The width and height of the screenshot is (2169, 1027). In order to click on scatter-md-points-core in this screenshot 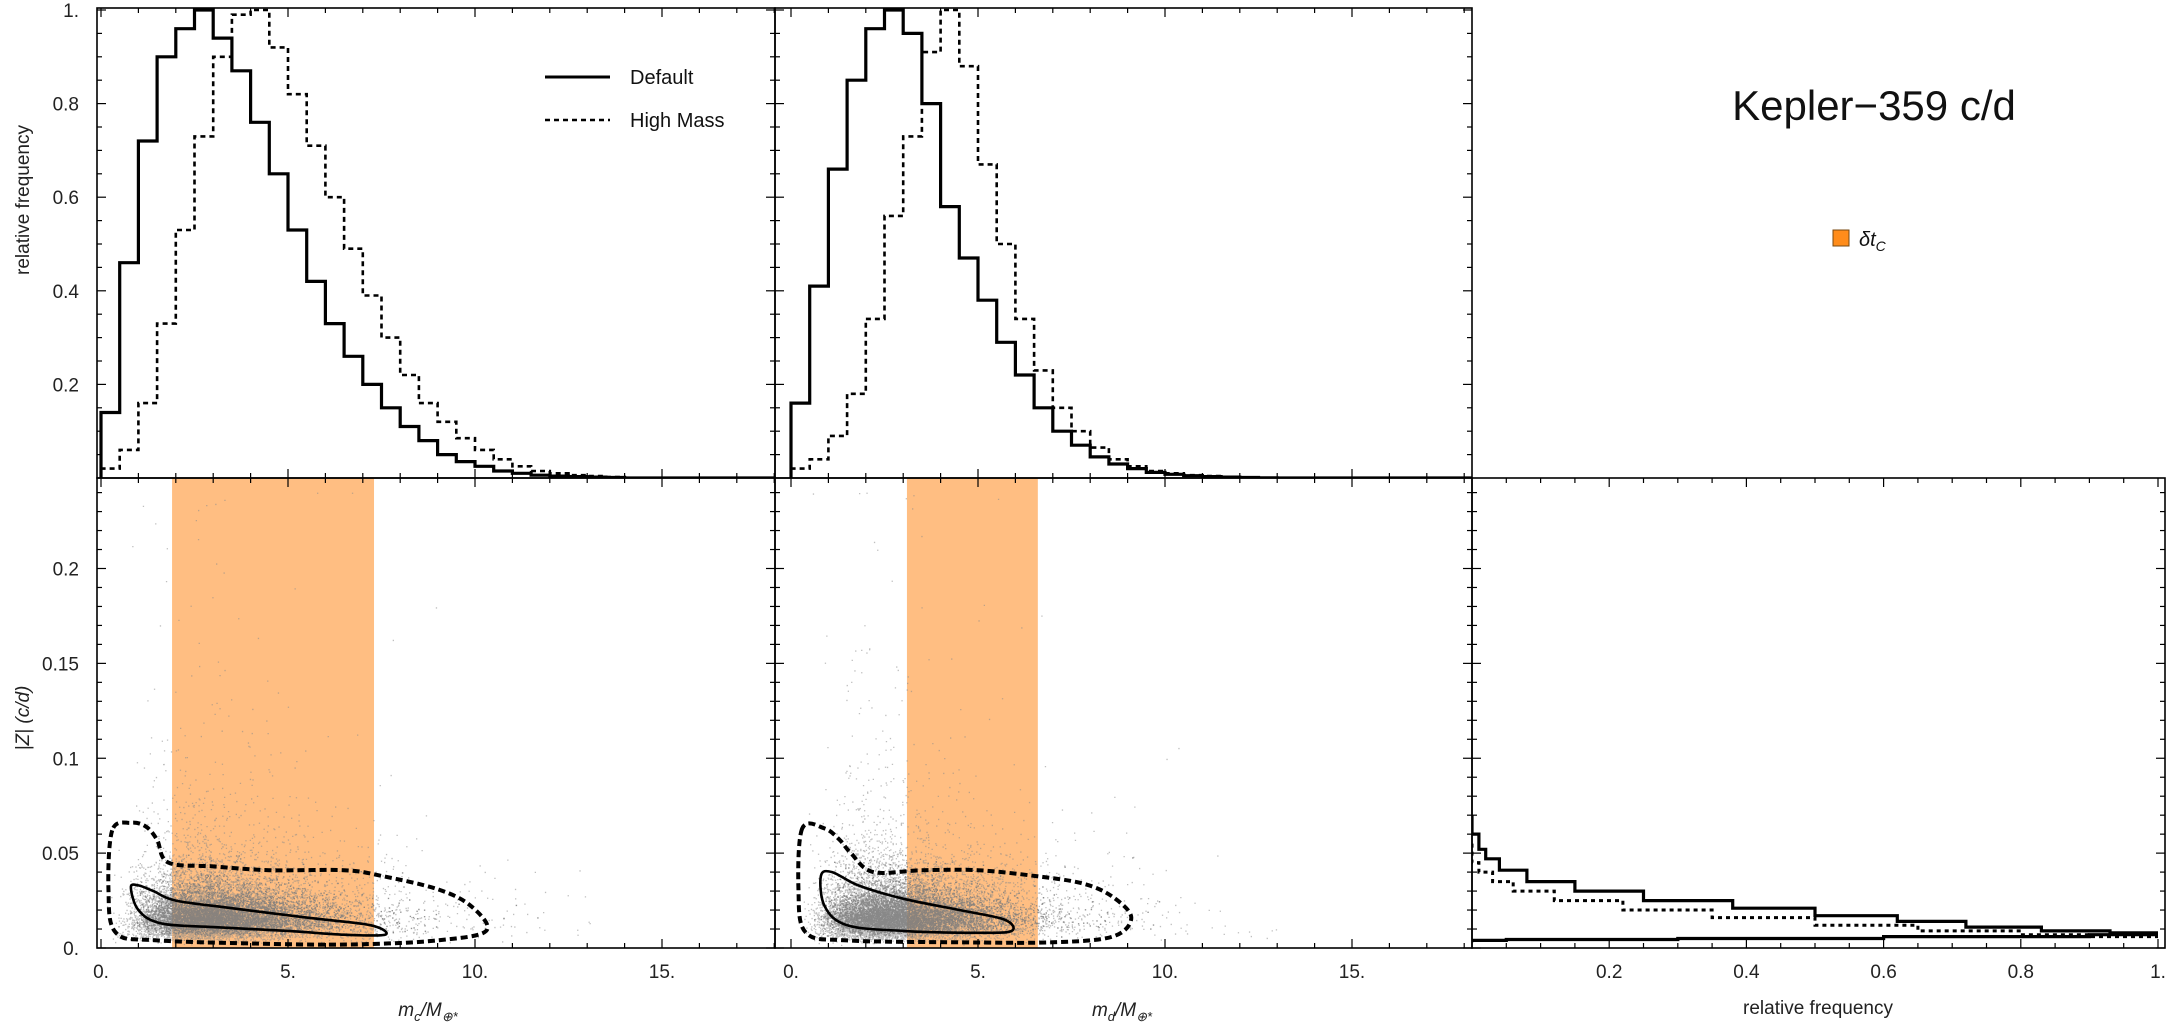, I will do `click(987, 897)`.